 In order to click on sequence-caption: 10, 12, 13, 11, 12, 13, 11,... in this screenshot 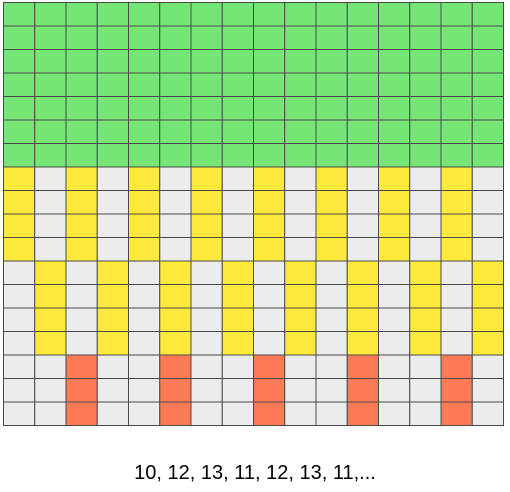, I will do `click(255, 473)`.